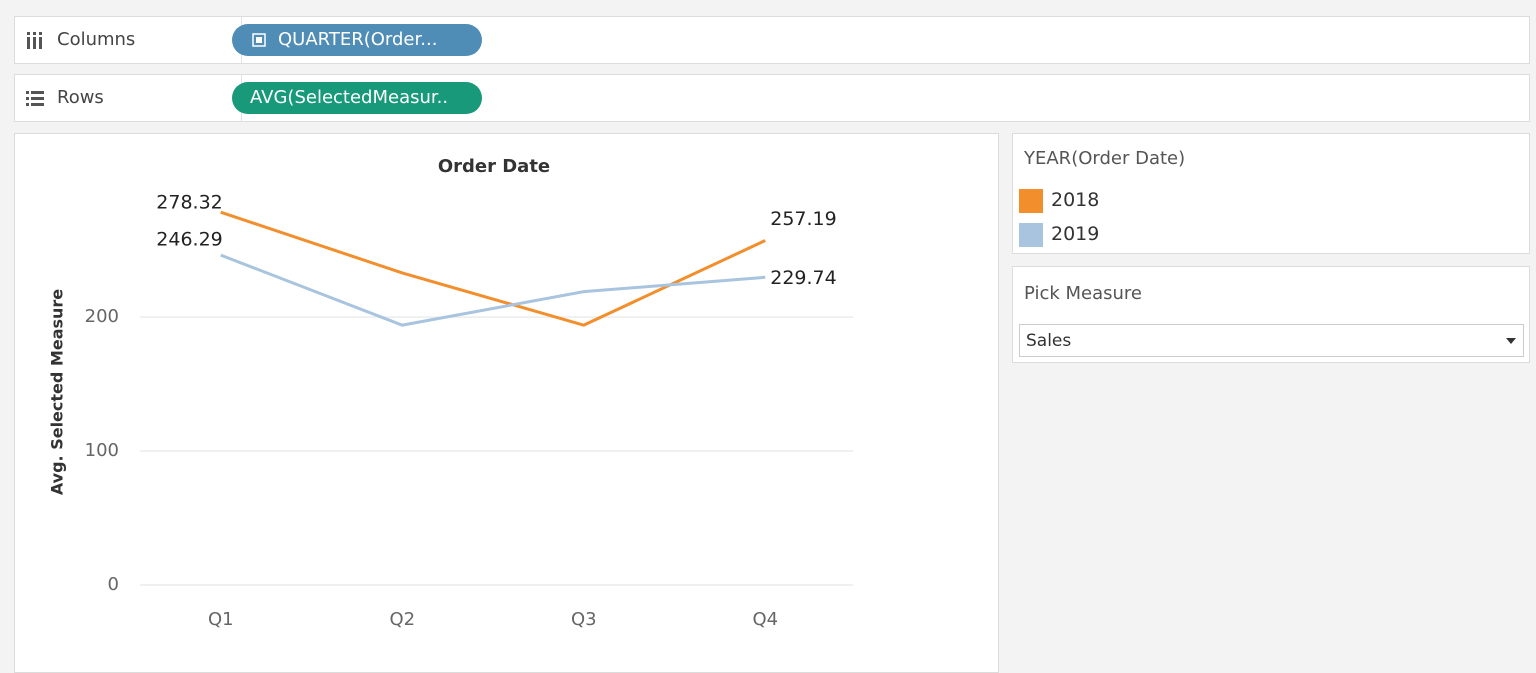 This screenshot has height=673, width=1536. What do you see at coordinates (1271, 340) in the screenshot?
I see `parameter-dropdown: Sales` at bounding box center [1271, 340].